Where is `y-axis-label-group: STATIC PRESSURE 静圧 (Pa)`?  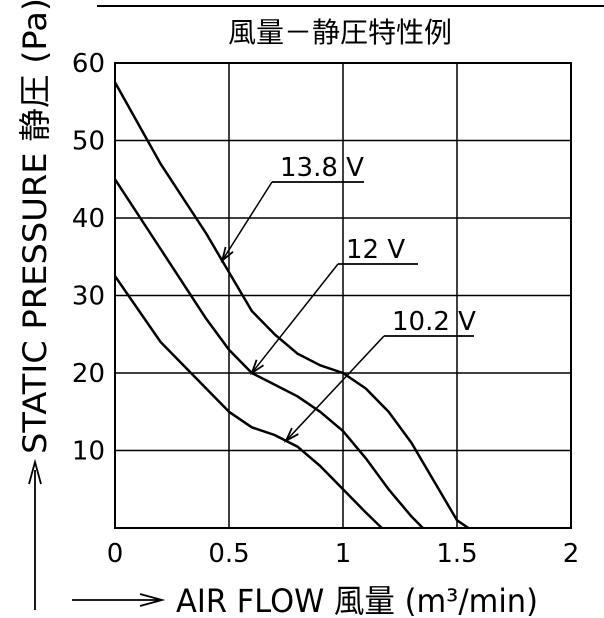
y-axis-label-group: STATIC PRESSURE 静圧 (Pa) is located at coordinates (35, 305).